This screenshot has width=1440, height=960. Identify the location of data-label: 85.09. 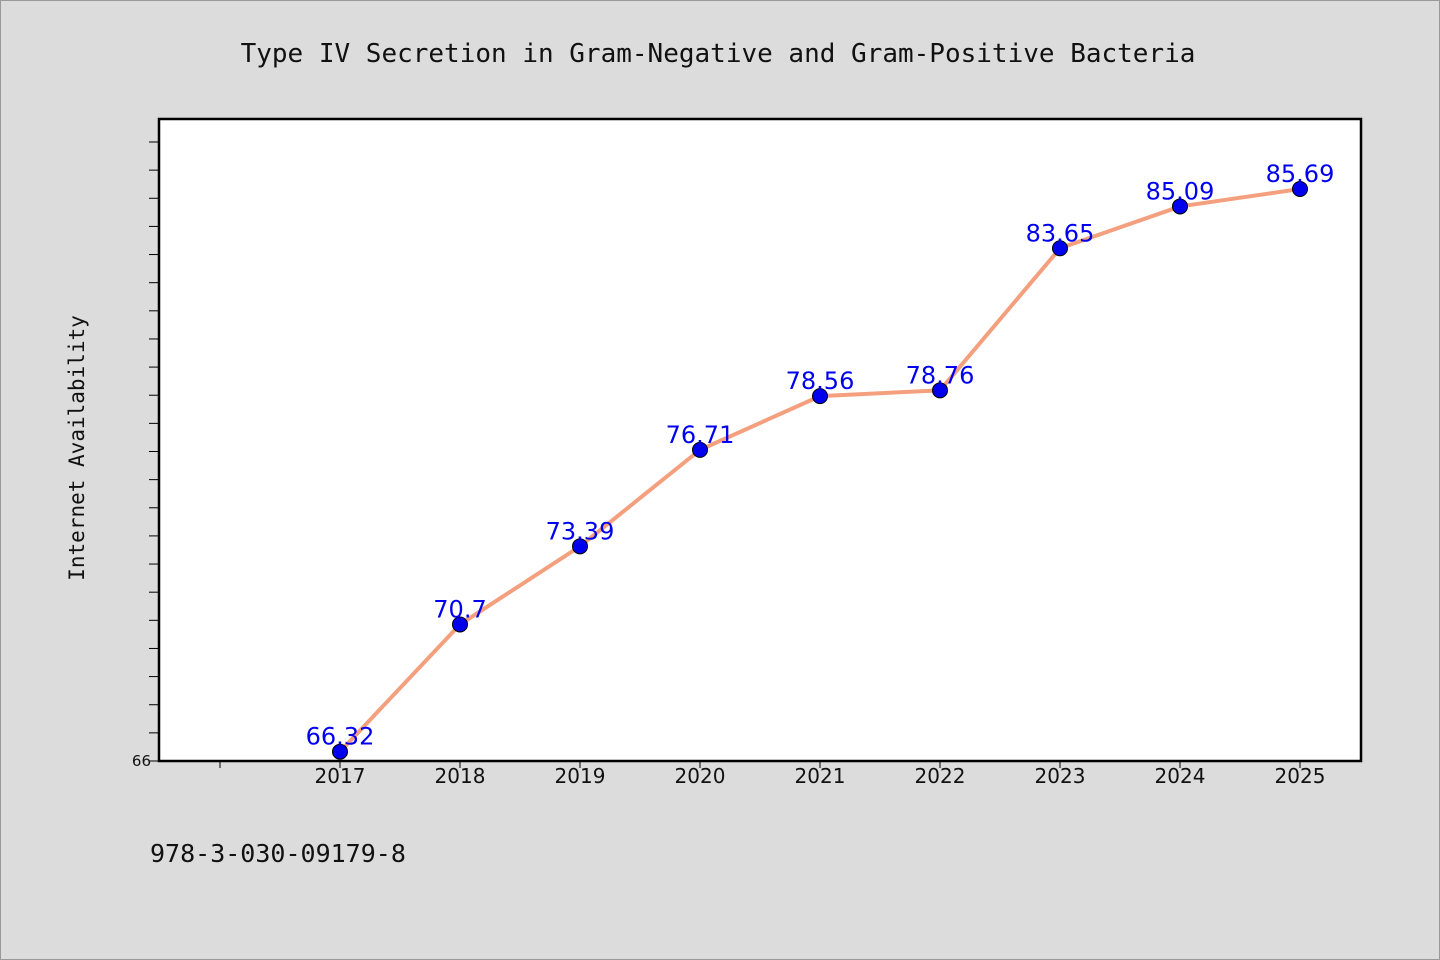
(1180, 191).